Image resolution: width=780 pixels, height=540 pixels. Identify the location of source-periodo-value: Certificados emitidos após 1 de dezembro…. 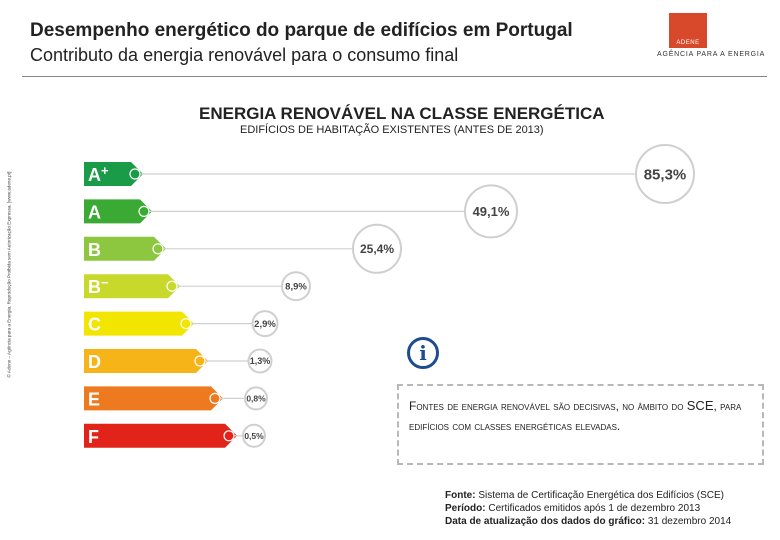
(594, 508).